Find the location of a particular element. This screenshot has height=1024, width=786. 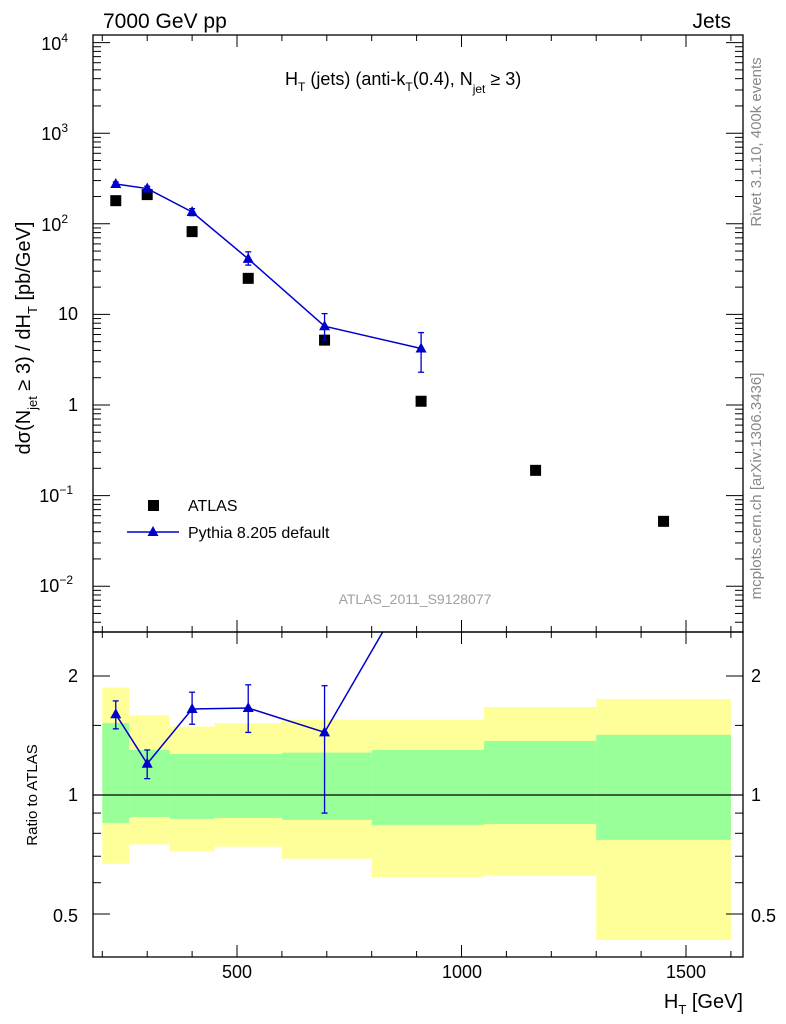

y-tick-label-1: 1 is located at coordinates (73, 405).